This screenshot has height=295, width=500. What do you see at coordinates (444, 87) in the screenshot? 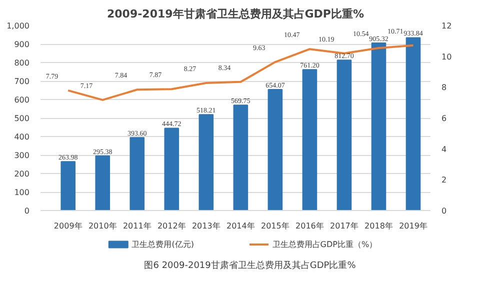
I see `y2-tick-label: 8` at bounding box center [444, 87].